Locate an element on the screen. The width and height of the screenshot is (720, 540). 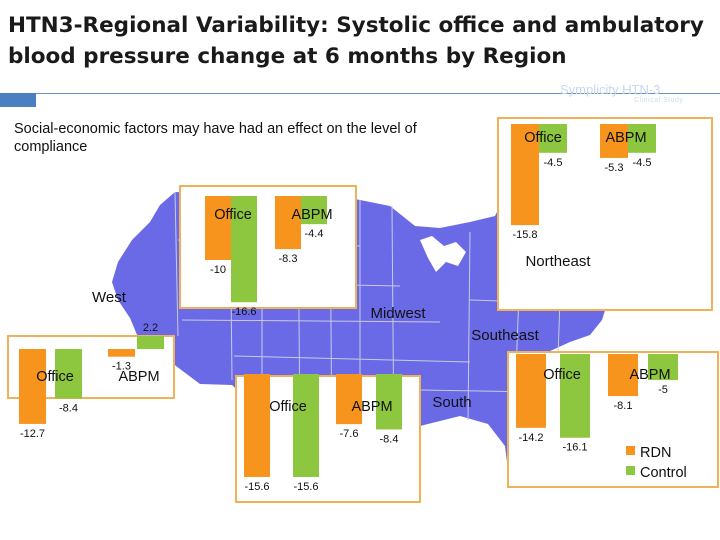
data-label-south-abpm-rdn: -7.6 is located at coordinates (349, 434).